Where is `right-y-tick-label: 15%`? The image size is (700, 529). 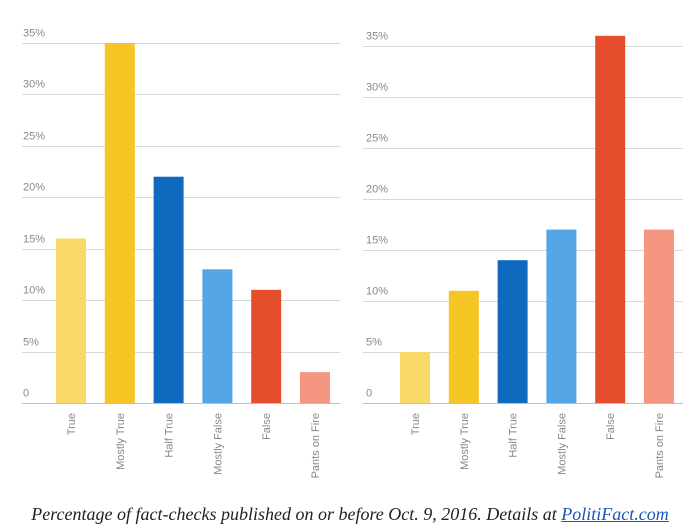 right-y-tick-label: 15% is located at coordinates (377, 241).